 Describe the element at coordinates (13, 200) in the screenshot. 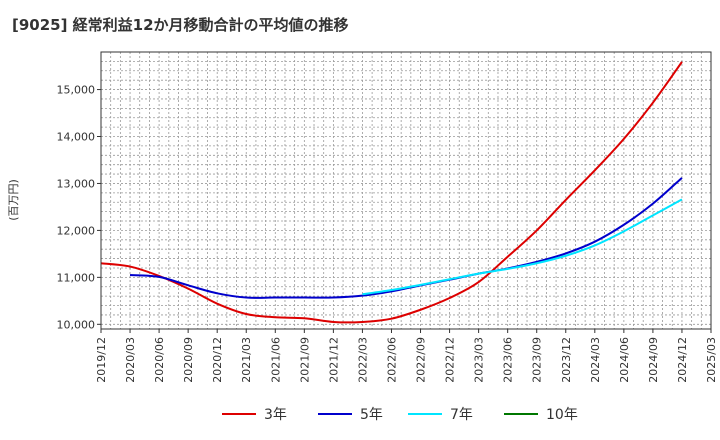

I see `y-axis-label: (百万円)` at that location.